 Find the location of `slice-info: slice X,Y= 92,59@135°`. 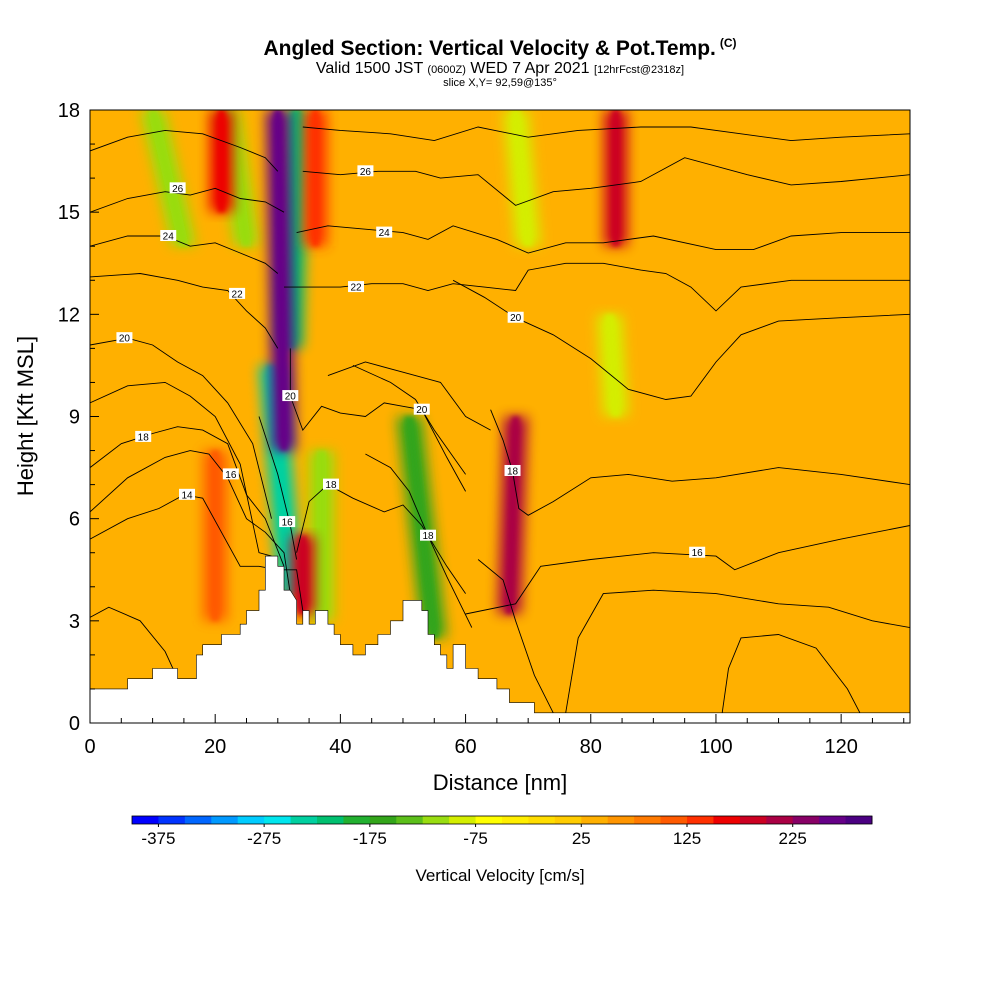

slice-info: slice X,Y= 92,59@135° is located at coordinates (500, 83).